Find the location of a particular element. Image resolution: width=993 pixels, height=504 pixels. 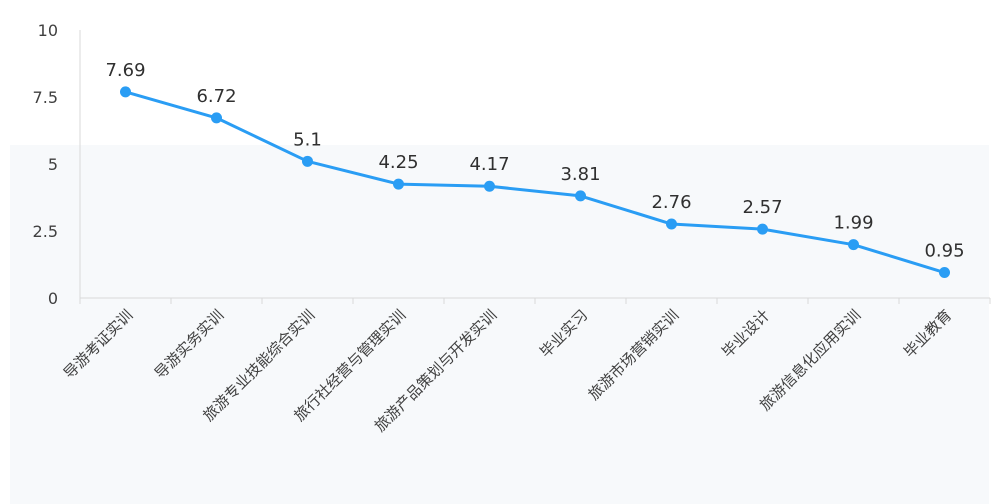

y-tick-label: 5 is located at coordinates (53, 164).